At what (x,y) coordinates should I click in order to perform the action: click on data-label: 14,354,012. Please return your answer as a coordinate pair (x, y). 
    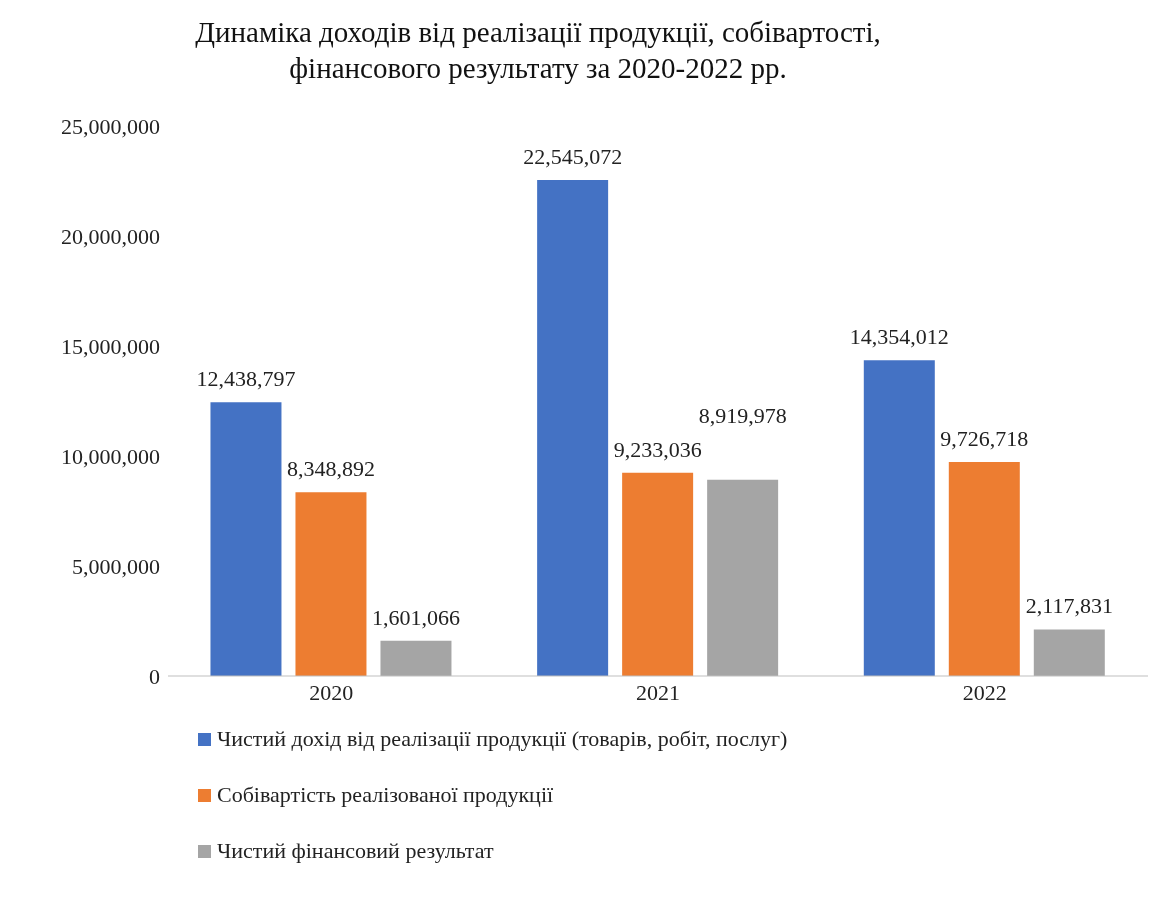
    Looking at the image, I should click on (899, 337).